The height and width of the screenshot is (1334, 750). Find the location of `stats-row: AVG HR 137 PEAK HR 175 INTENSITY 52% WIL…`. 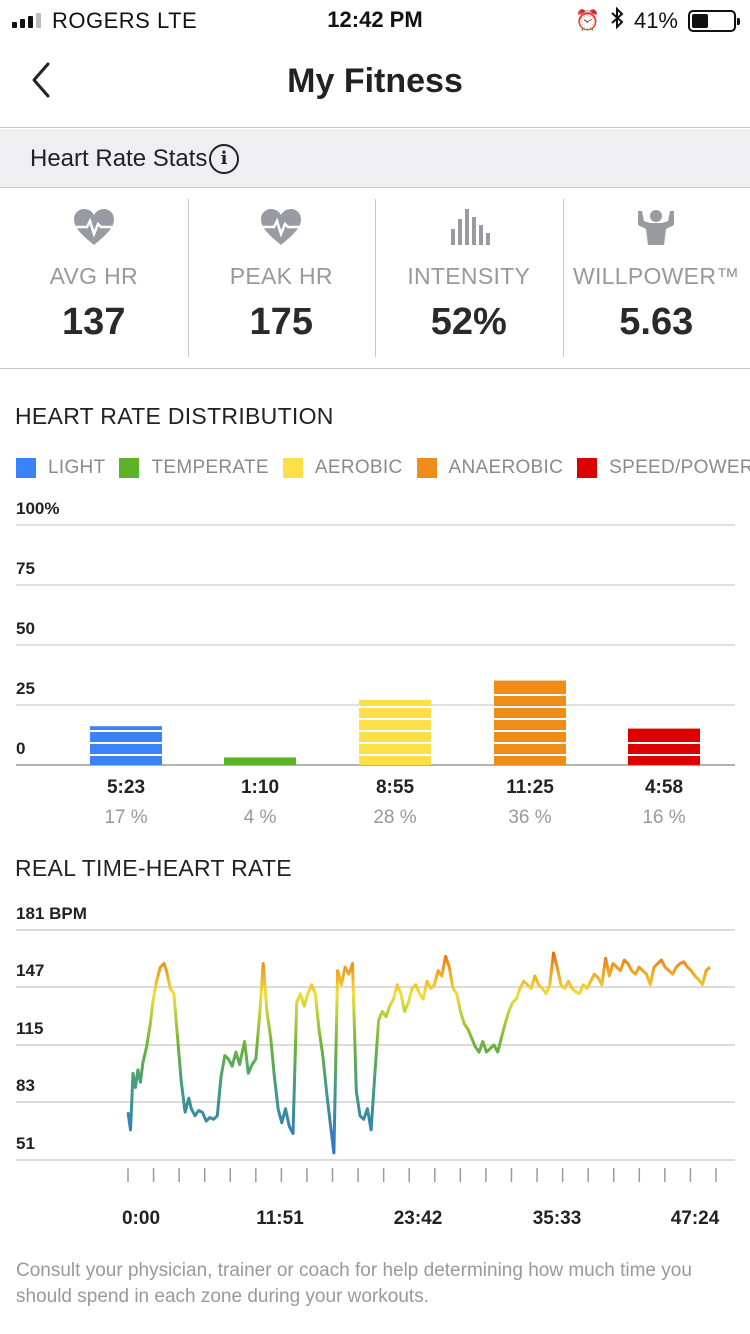

stats-row: AVG HR 137 PEAK HR 175 INTENSITY 52% WIL… is located at coordinates (375, 279).